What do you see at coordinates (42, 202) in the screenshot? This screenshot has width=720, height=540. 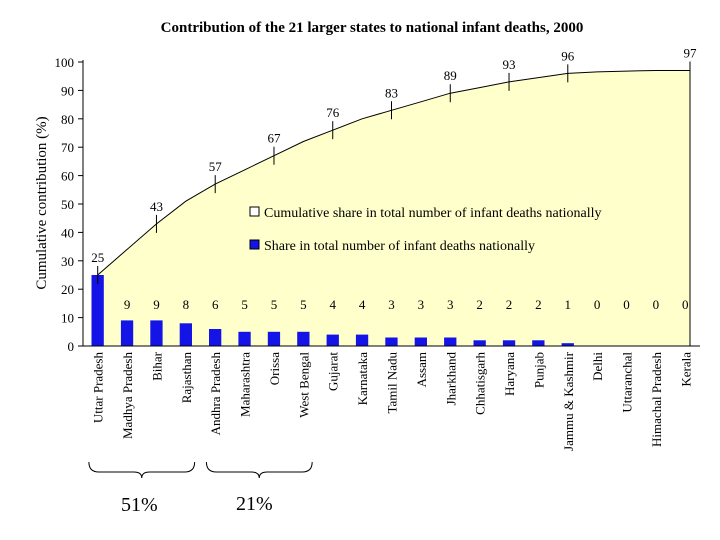 I see `y-axis-label: Cumulative contribution (%)` at bounding box center [42, 202].